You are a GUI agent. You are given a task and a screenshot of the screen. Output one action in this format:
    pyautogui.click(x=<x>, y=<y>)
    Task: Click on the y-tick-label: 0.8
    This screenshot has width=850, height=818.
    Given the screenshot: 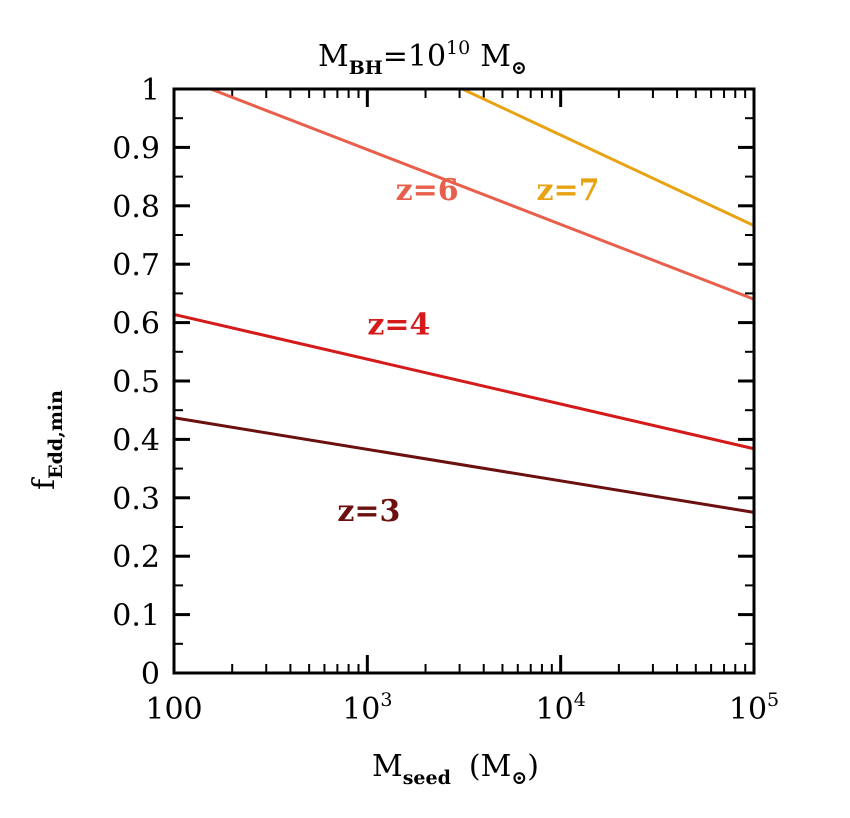 What is the action you would take?
    pyautogui.click(x=136, y=207)
    